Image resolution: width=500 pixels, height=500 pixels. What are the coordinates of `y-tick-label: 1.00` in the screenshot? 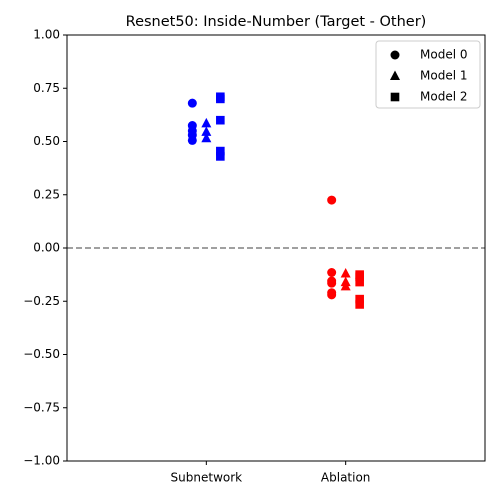 It's located at (46, 35).